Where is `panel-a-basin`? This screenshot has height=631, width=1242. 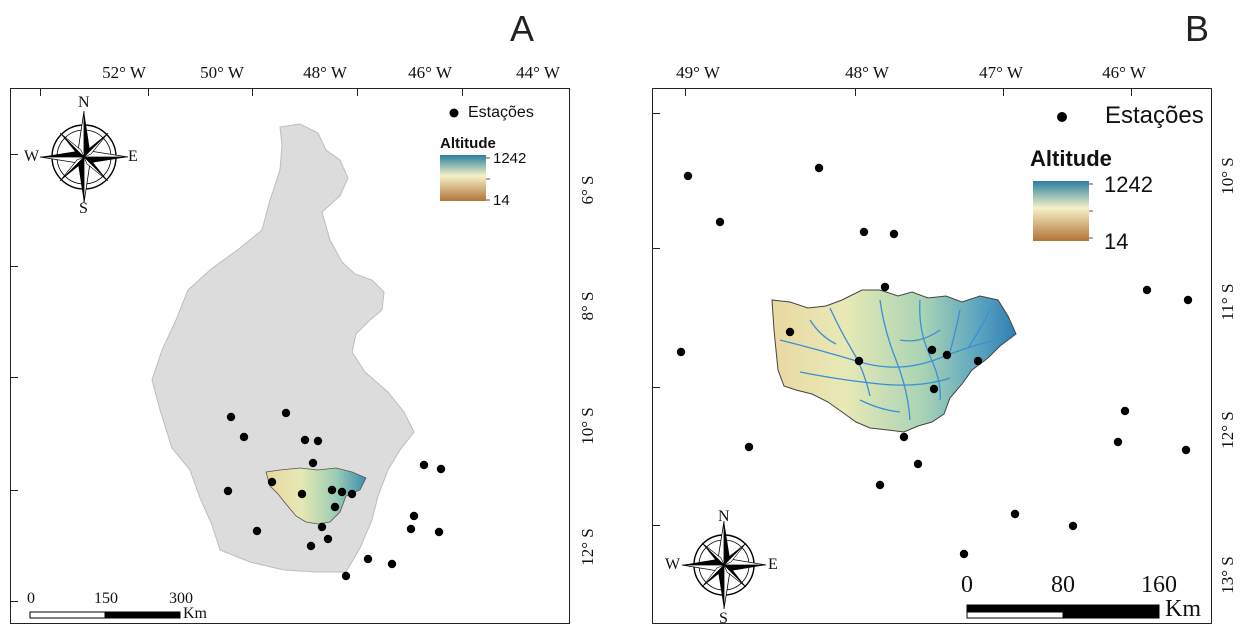
panel-a-basin is located at coordinates (316, 496).